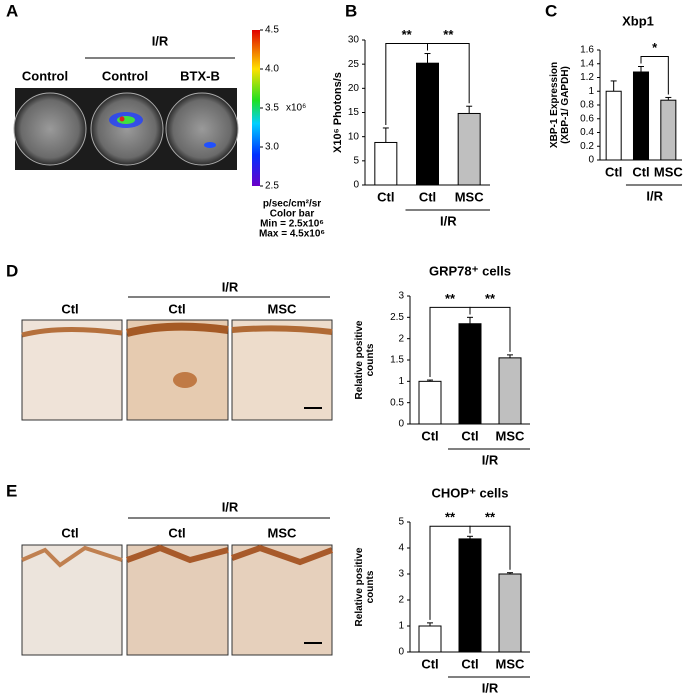 The height and width of the screenshot is (694, 685). Describe the element at coordinates (272, 30) in the screenshot. I see `colorbar-tick-label: 4.5` at that location.